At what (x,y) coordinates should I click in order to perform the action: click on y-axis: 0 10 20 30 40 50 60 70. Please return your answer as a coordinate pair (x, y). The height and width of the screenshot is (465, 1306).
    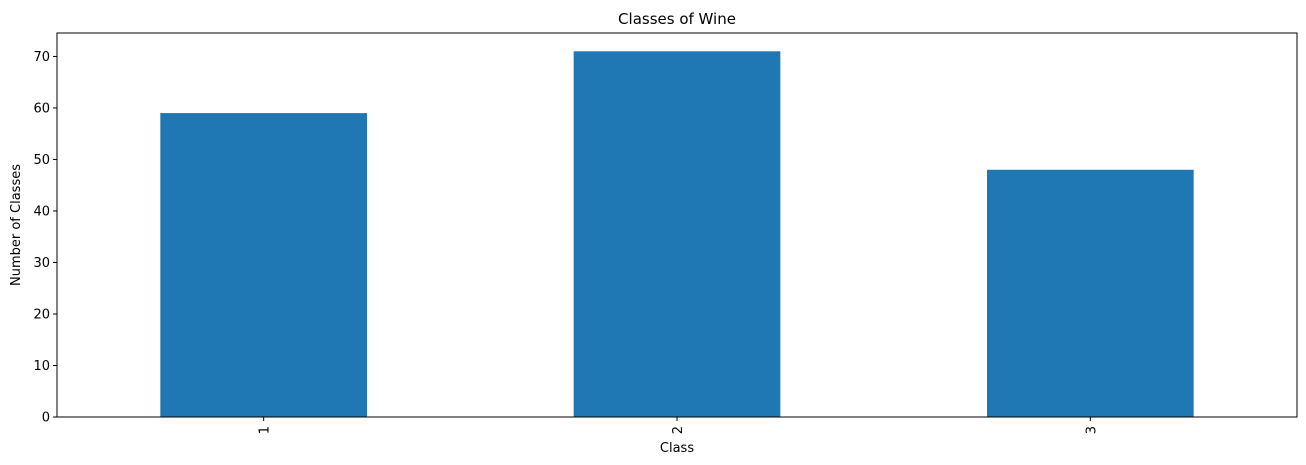
    Looking at the image, I should click on (45, 238).